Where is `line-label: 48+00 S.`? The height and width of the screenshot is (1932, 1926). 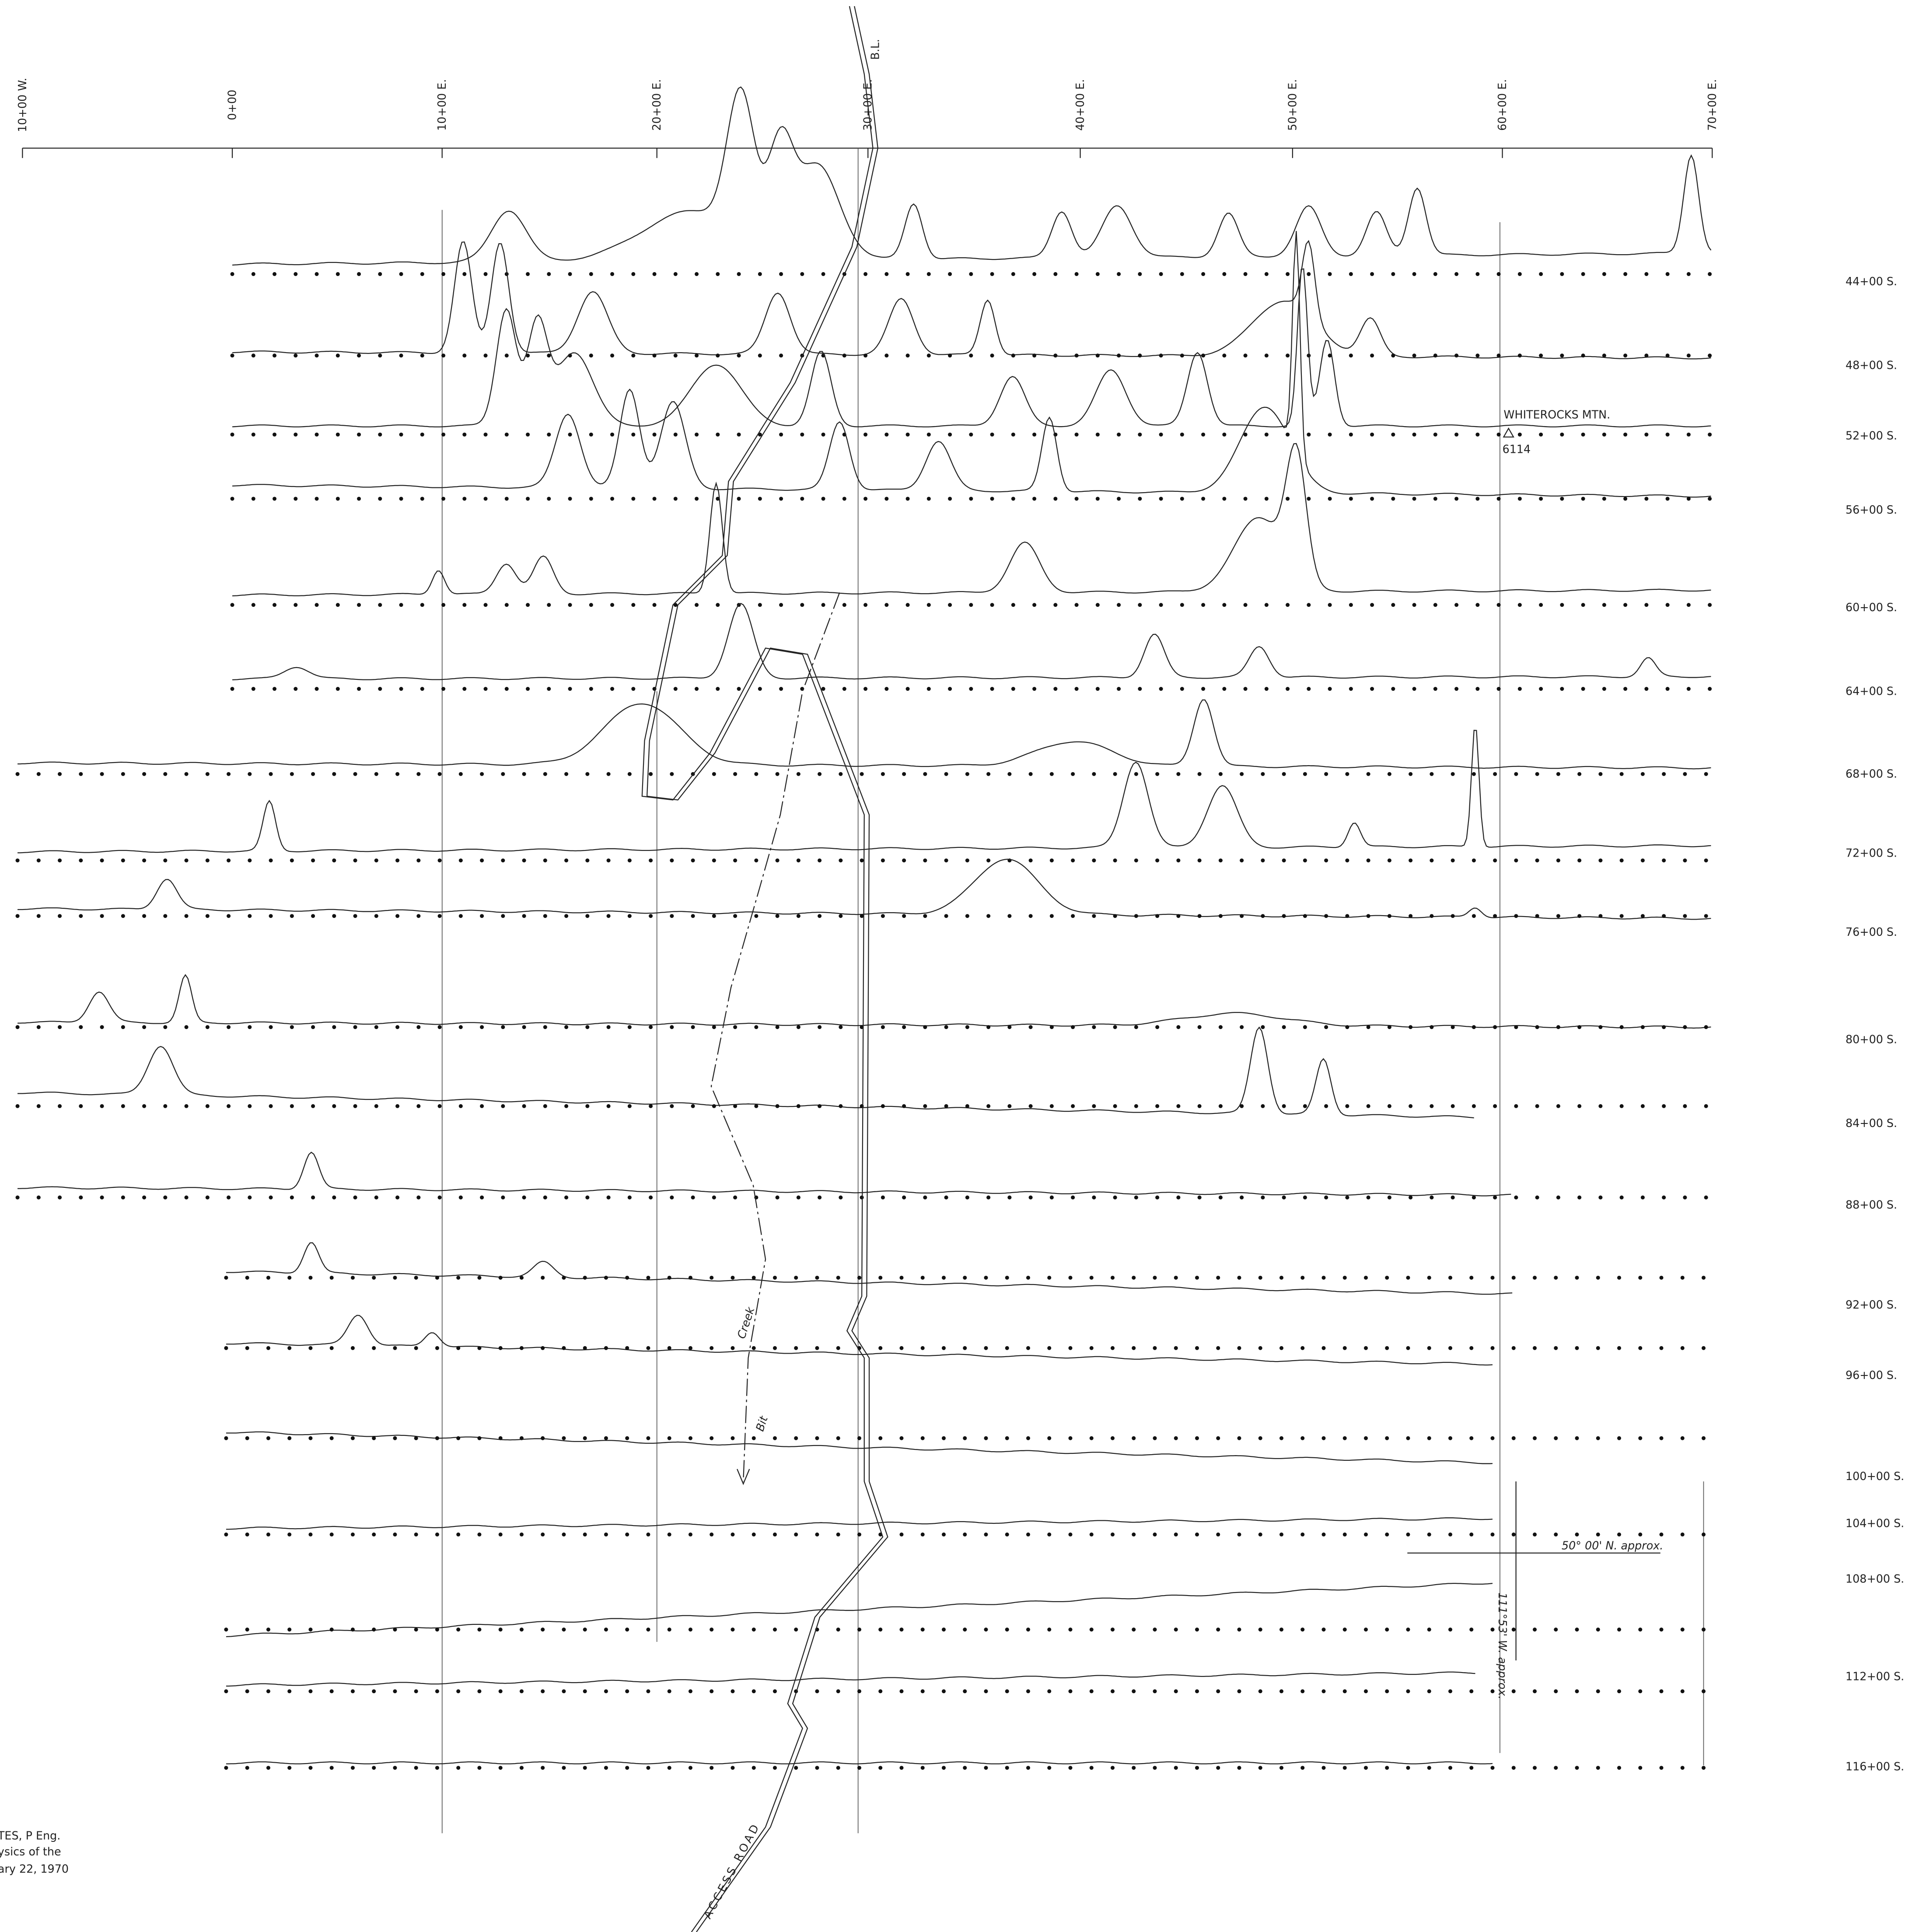
line-label: 48+00 S. is located at coordinates (1871, 365).